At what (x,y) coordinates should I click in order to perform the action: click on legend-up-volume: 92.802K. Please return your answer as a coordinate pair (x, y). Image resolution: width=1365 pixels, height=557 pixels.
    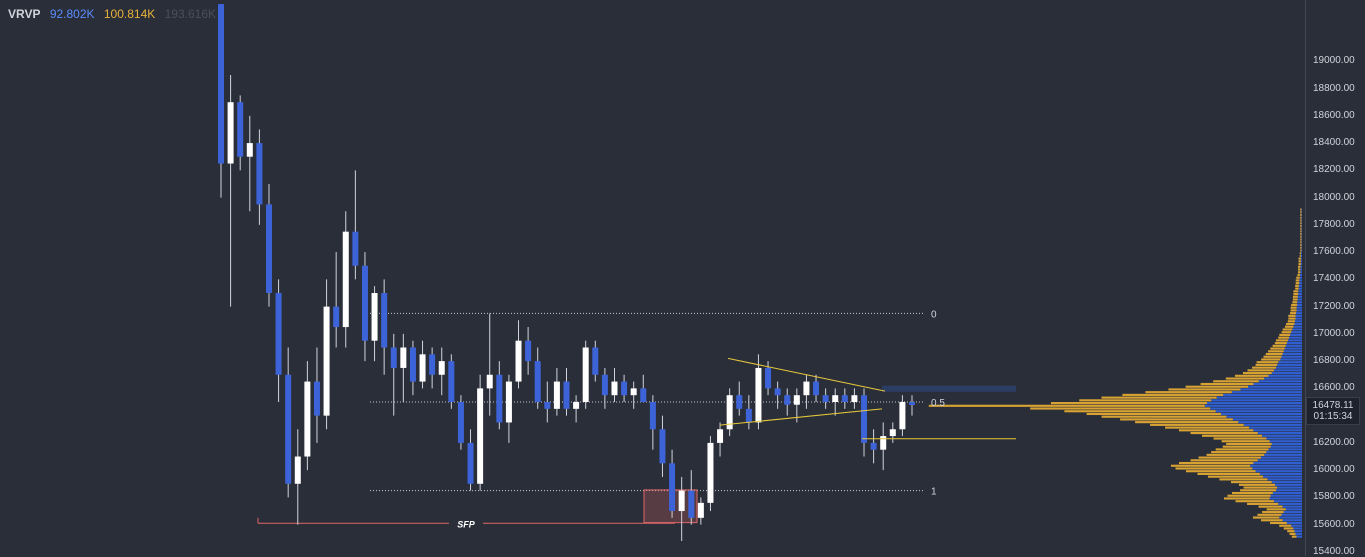
    Looking at the image, I should click on (72, 14).